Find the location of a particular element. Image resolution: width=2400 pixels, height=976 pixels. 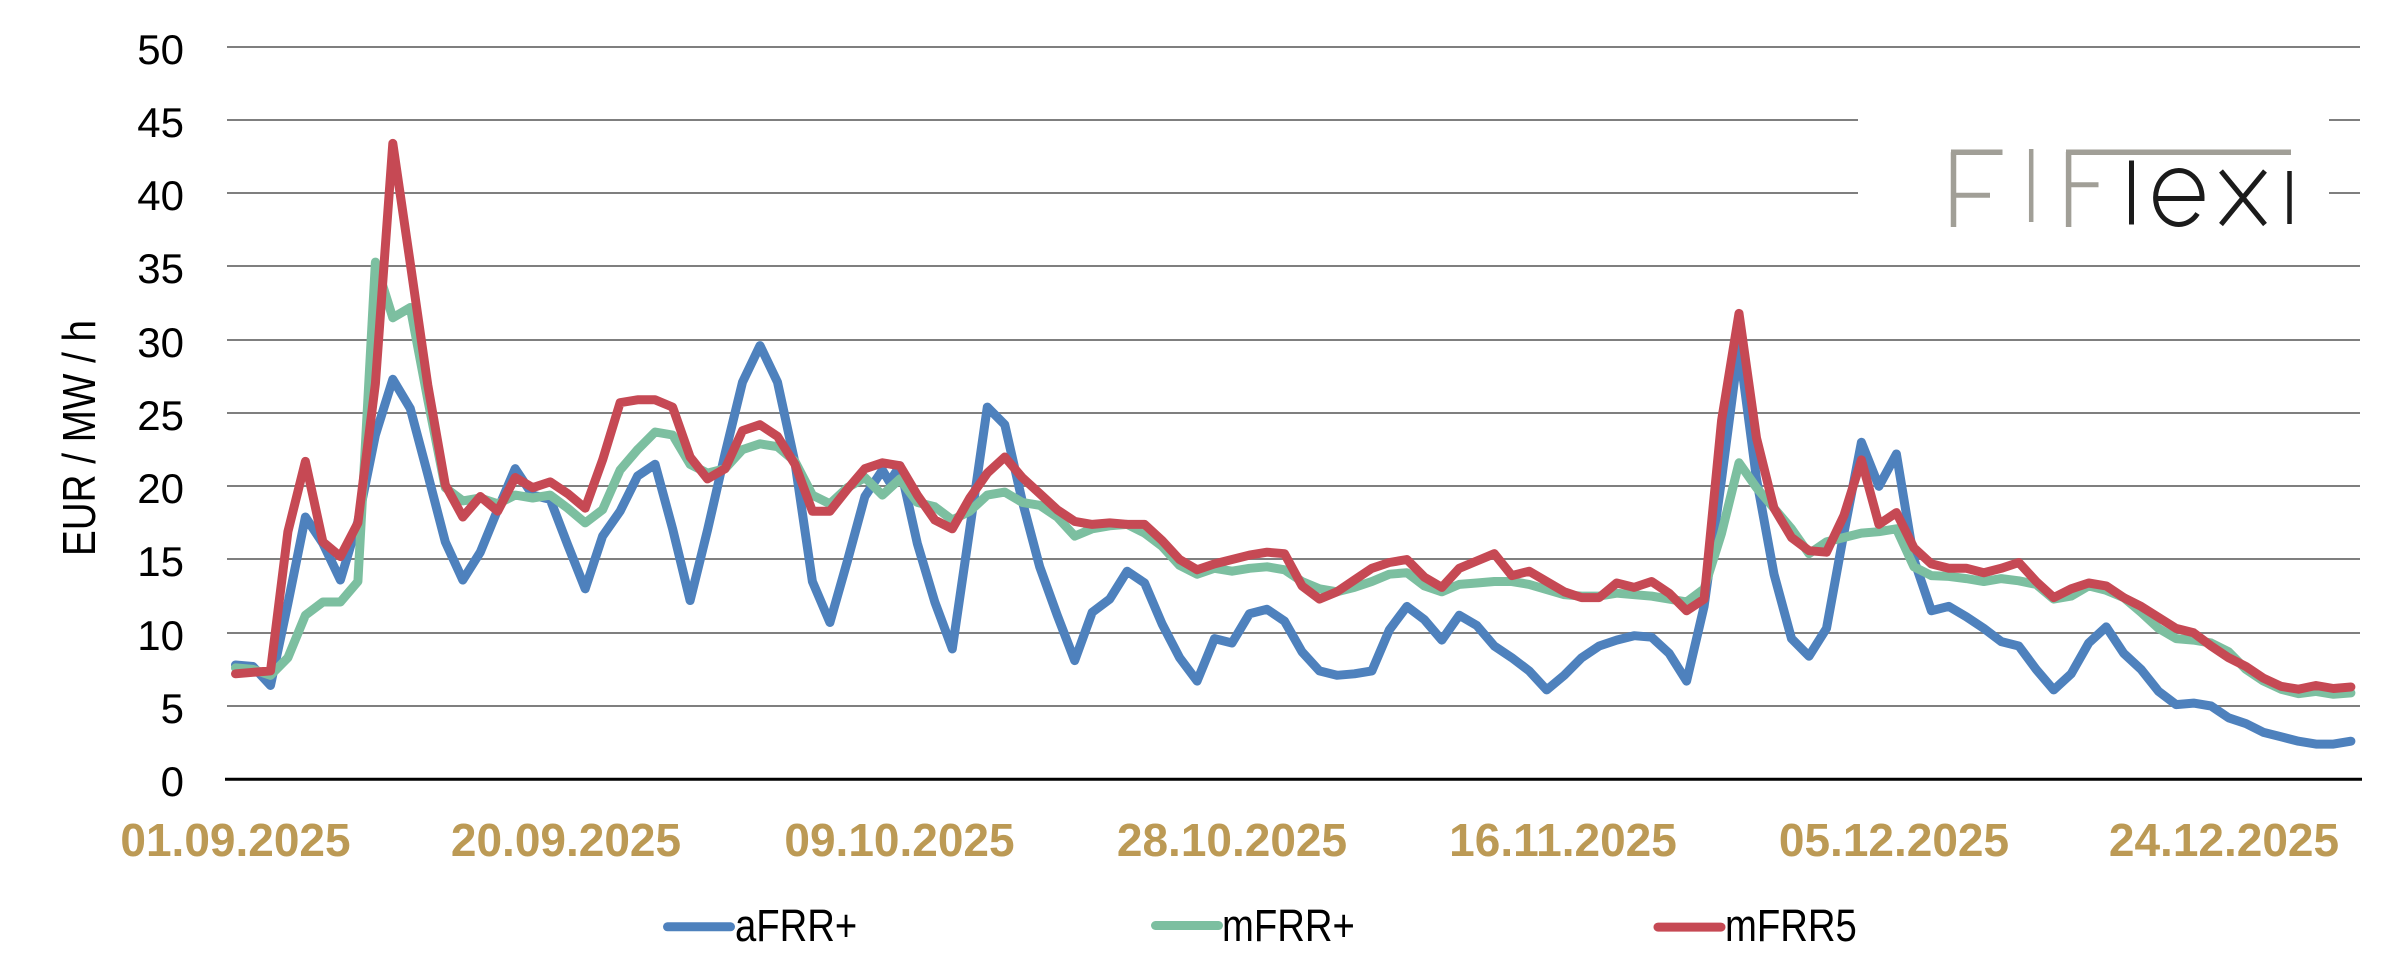

svg-text: mFRR+ is located at coordinates (1288, 925).